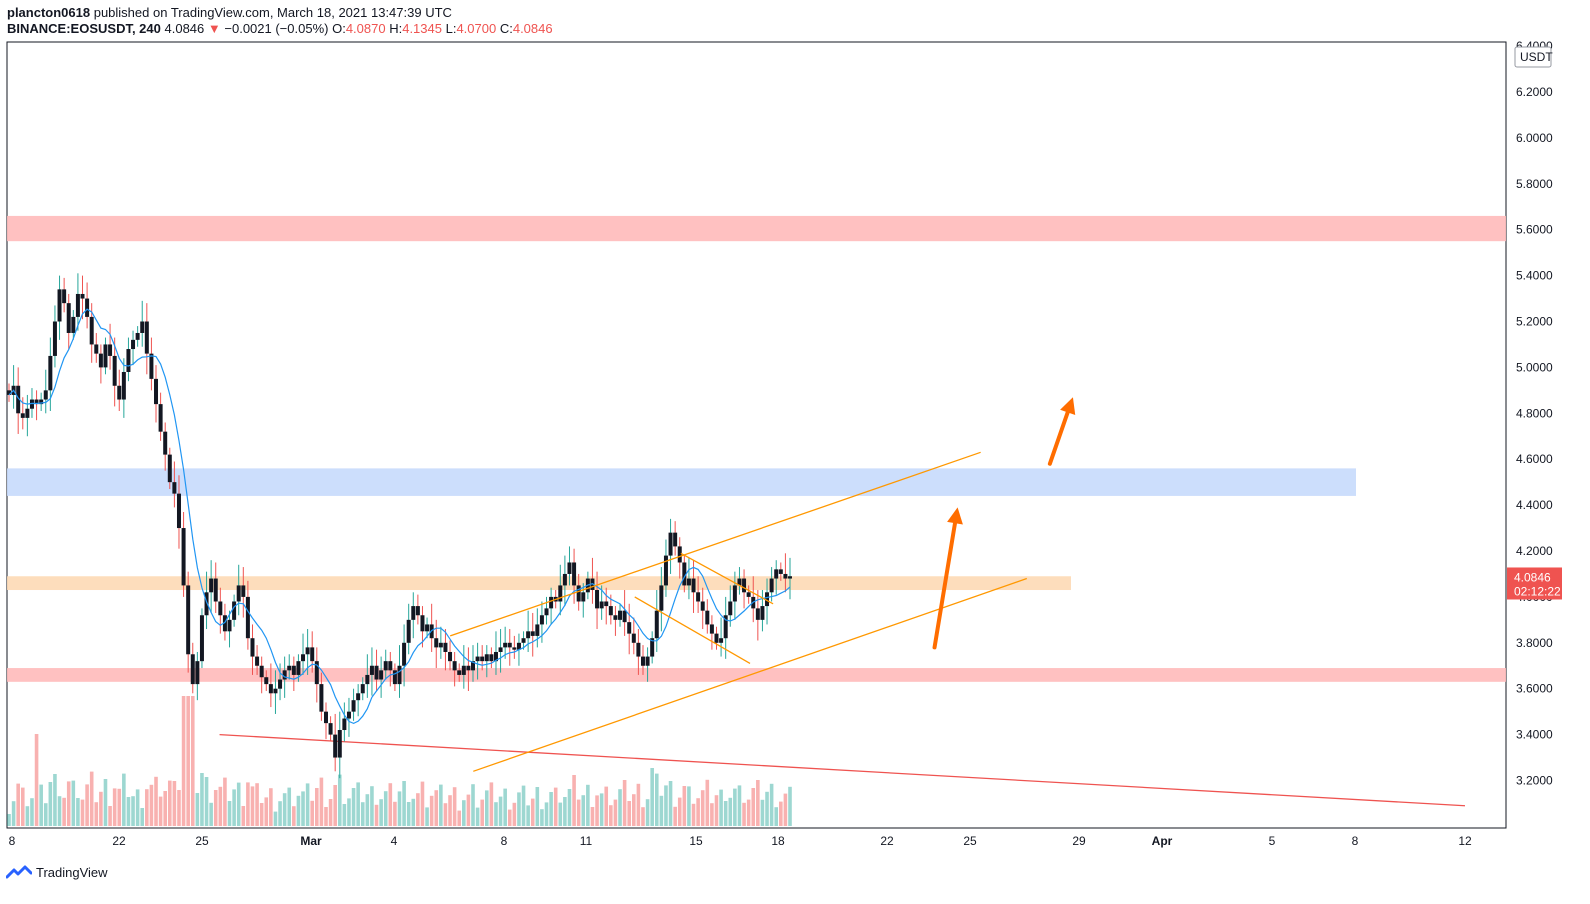  Describe the element at coordinates (119, 841) in the screenshot. I see `time-tick-label: 22` at that location.